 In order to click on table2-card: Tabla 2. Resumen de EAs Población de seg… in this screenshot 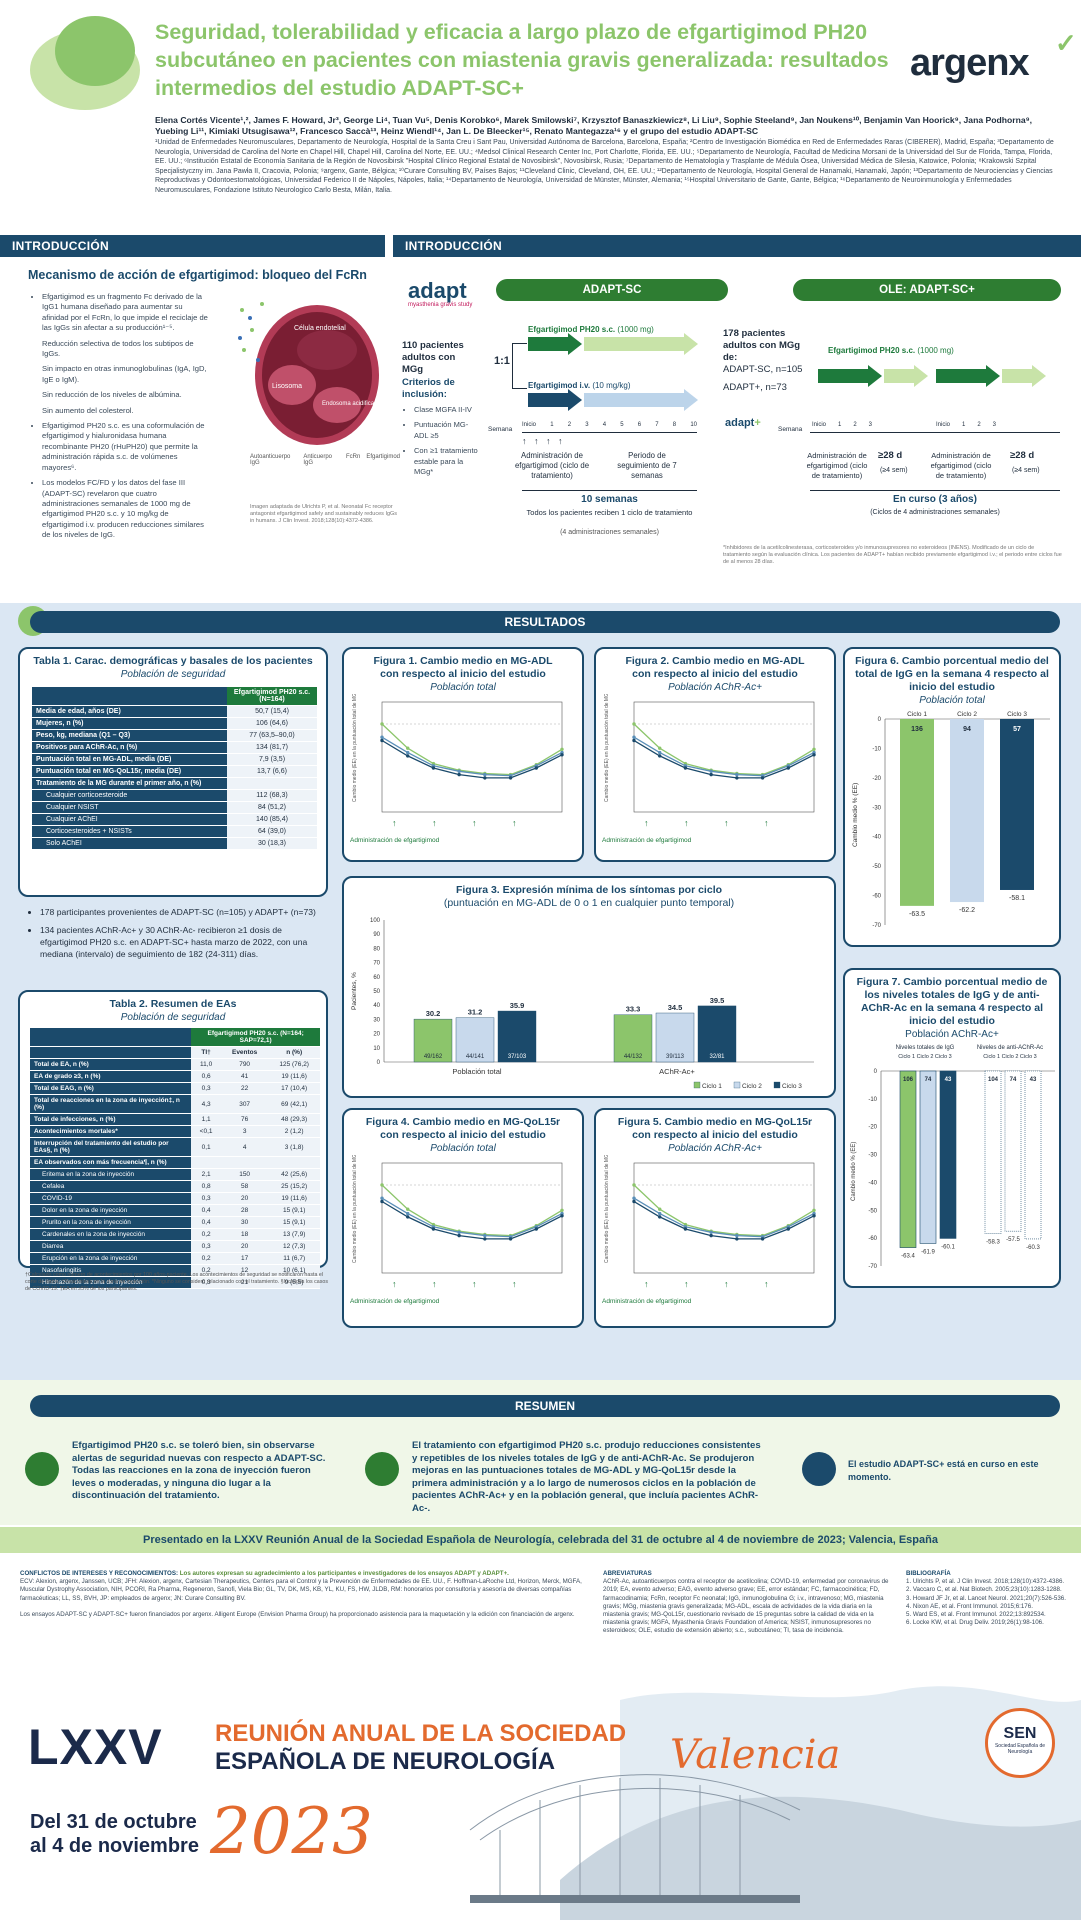, I will do `click(173, 1139)`.